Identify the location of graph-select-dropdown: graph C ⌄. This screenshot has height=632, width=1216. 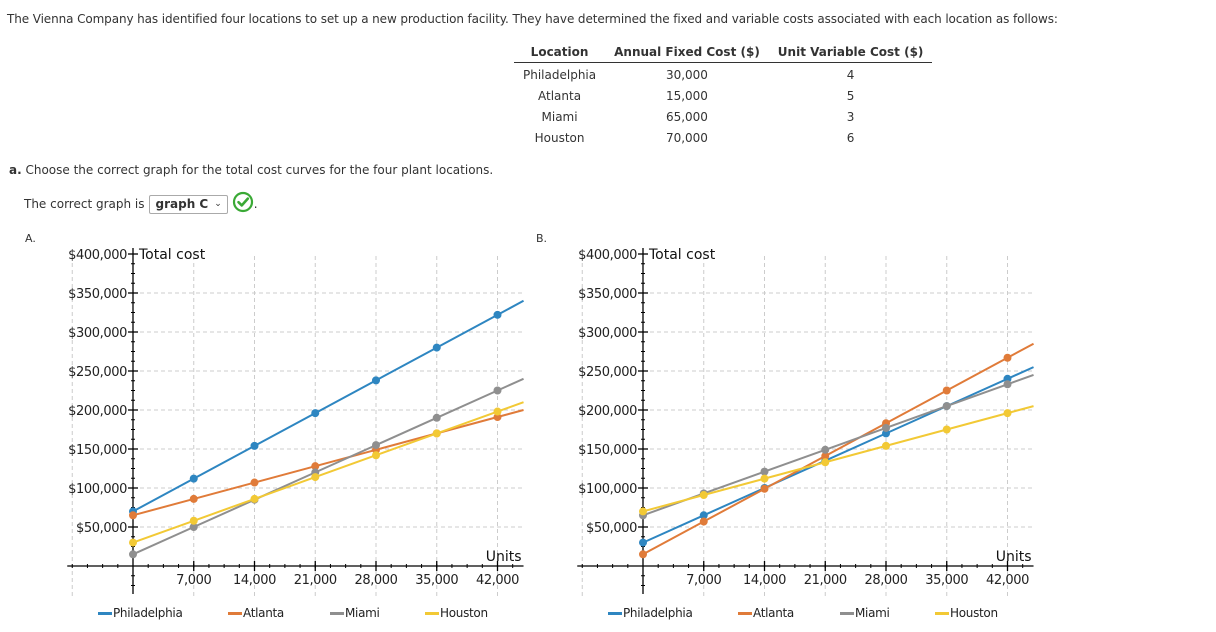
(188, 204).